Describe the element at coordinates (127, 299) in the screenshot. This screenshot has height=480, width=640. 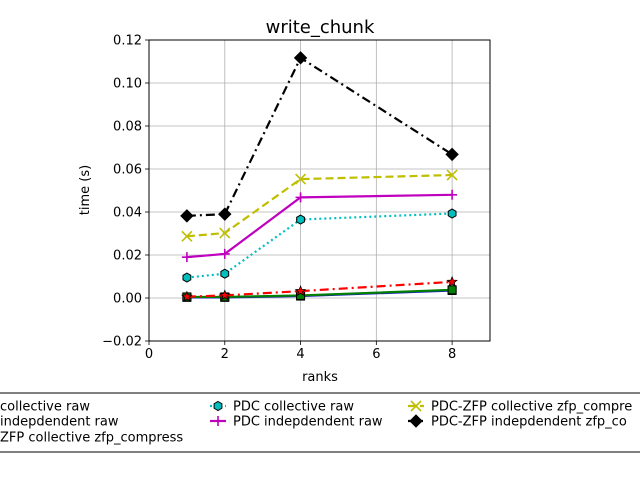
I see `y-tick-label: 0.00` at that location.